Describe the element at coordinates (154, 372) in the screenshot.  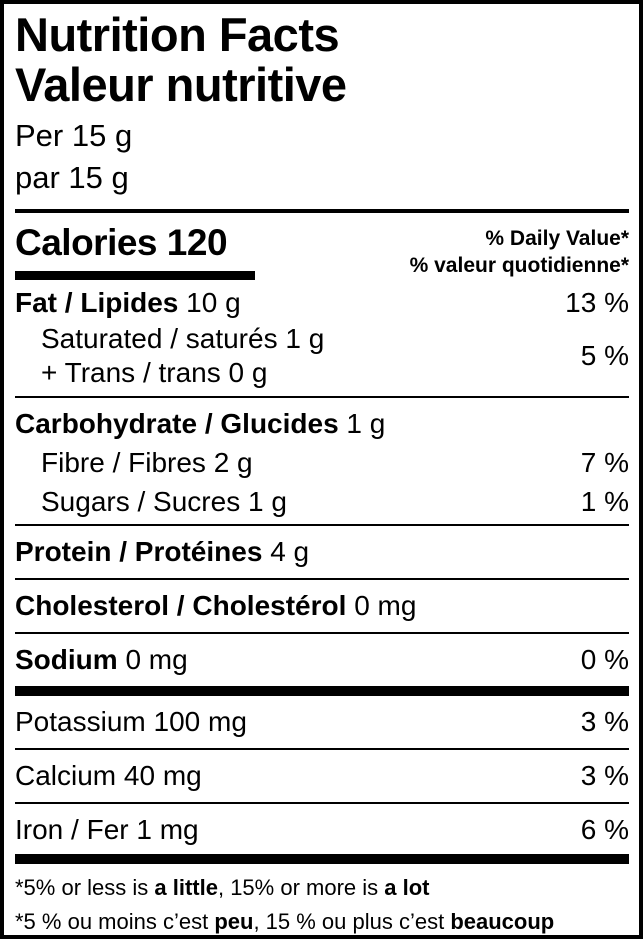
I see `trans-line: + Trans / trans 0 g` at that location.